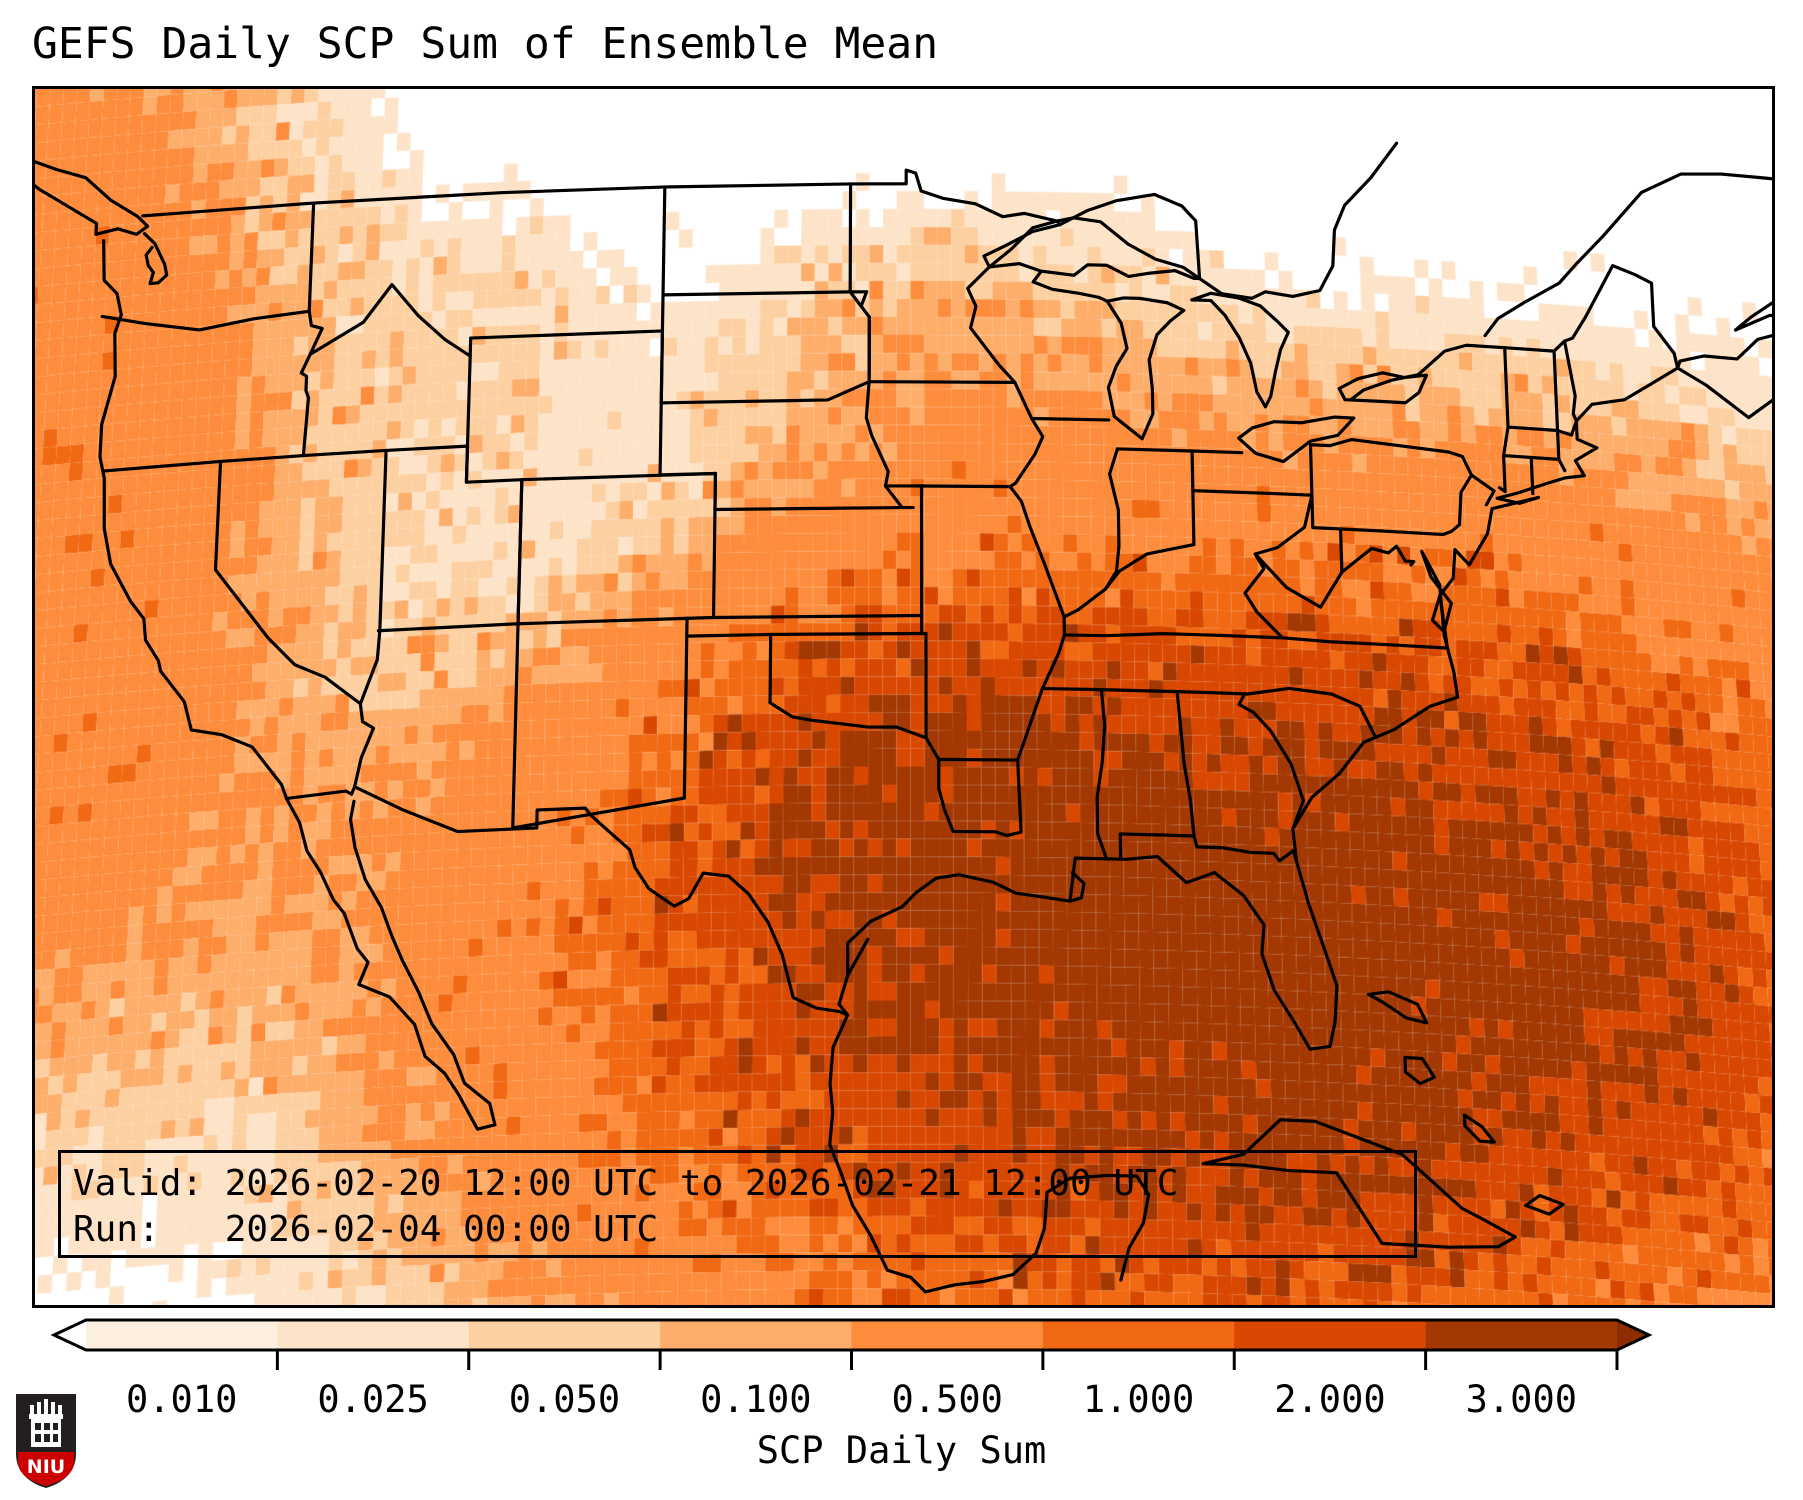 The image size is (1803, 1500). What do you see at coordinates (181, 1399) in the screenshot?
I see `colorbar-tick-label: 0.010` at bounding box center [181, 1399].